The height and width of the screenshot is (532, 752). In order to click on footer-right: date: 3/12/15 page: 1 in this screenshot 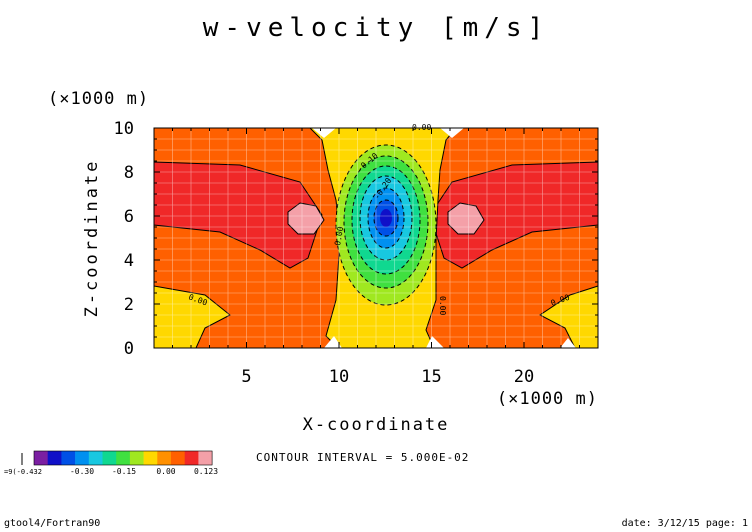, I will do `click(685, 523)`.